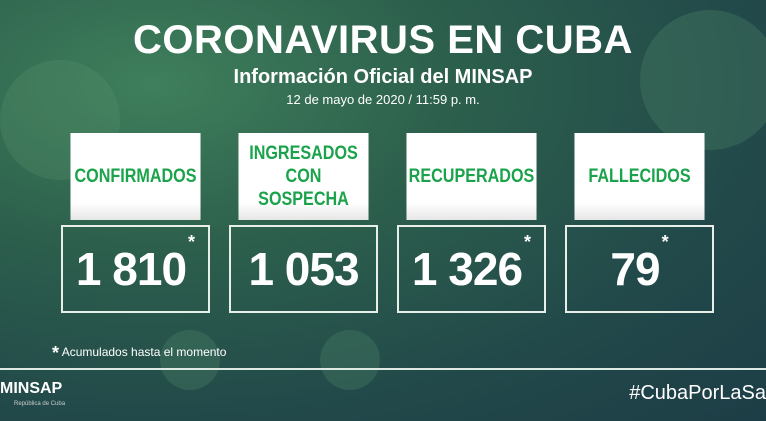 This screenshot has height=421, width=766. What do you see at coordinates (56, 353) in the screenshot?
I see `footnote-mark: *` at bounding box center [56, 353].